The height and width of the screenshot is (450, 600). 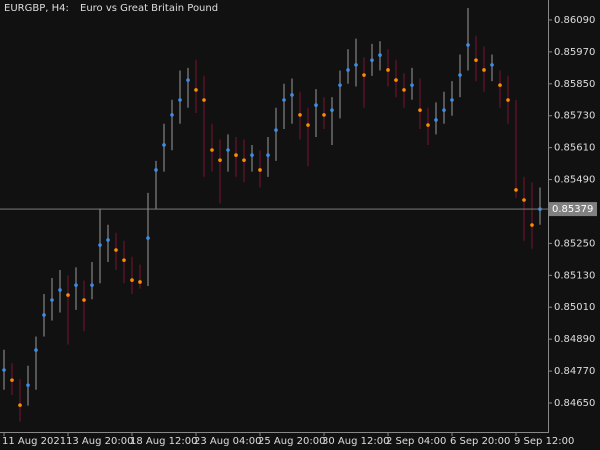 I want to click on x-tick-label: 23 Aug 04:00, so click(x=227, y=441).